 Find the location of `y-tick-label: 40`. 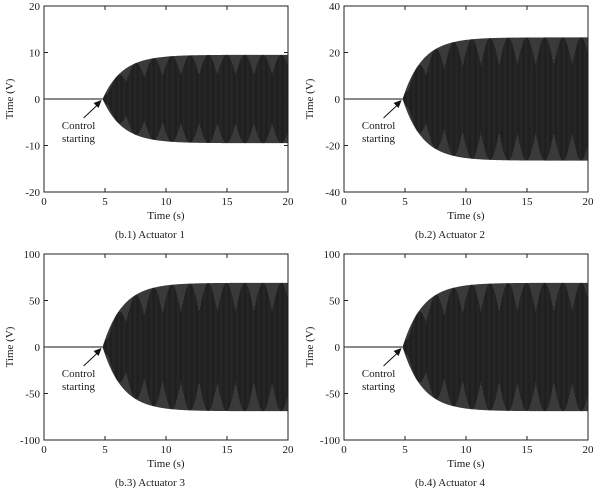

y-tick-label: 40 is located at coordinates (335, 7).